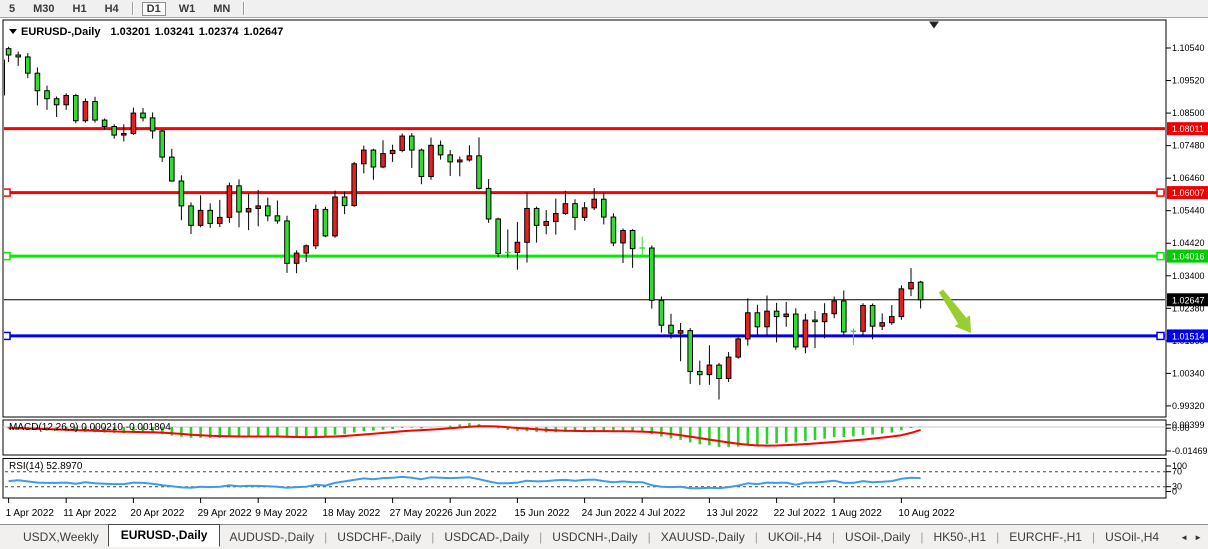 Image resolution: width=1208 pixels, height=549 pixels. Describe the element at coordinates (272, 537) in the screenshot. I see `tab-audusd-daily: AUDUSD-,Daily` at that location.